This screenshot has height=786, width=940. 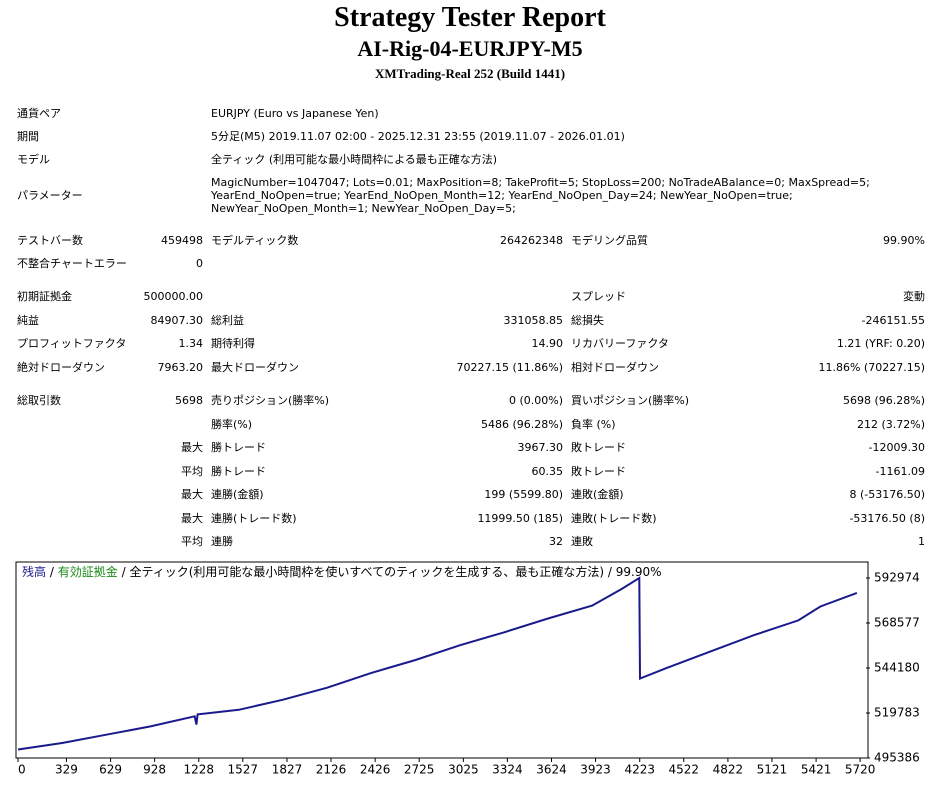 What do you see at coordinates (61, 367) in the screenshot?
I see `stat-label: 絶対ドローダウン` at bounding box center [61, 367].